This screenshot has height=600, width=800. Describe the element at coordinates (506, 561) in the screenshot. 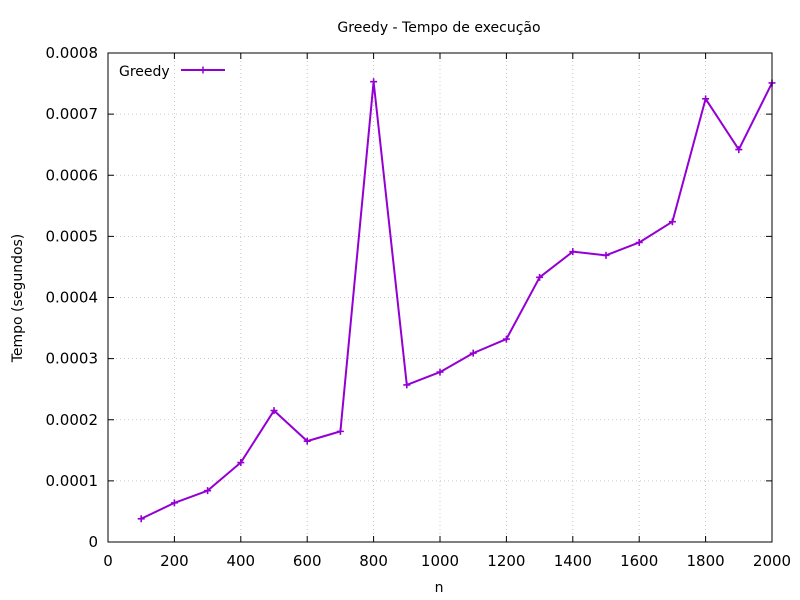

I see `x-tick-label: 1200` at that location.